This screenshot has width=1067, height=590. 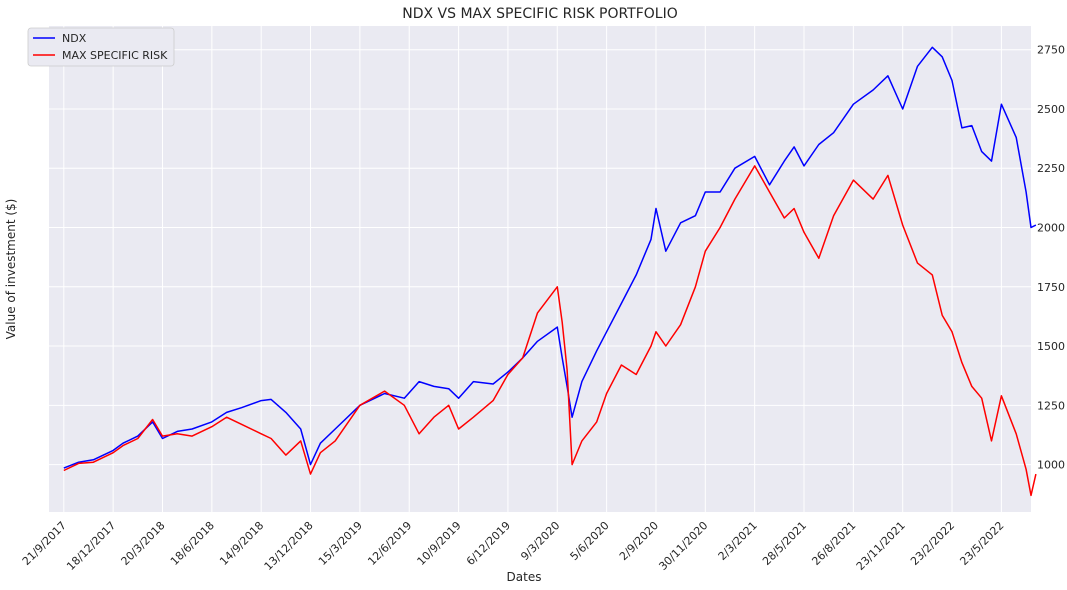 What do you see at coordinates (192, 543) in the screenshot?
I see `x-tick-label-3: 18/6/2018` at bounding box center [192, 543].